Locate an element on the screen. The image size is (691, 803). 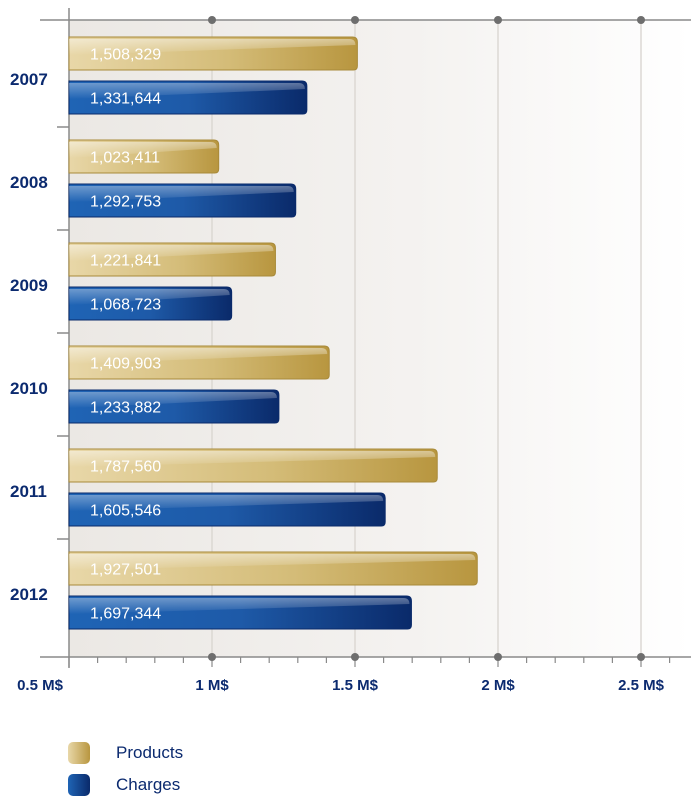
bar-value-label: 1,605,546 is located at coordinates (125, 511).